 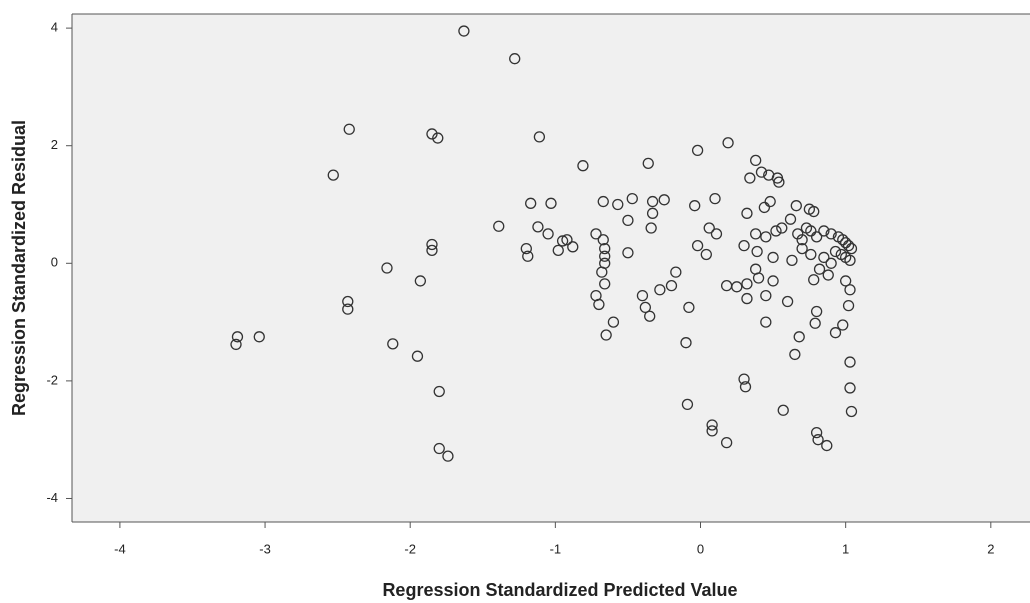 I want to click on x-tick-label: 0, so click(x=700, y=548).